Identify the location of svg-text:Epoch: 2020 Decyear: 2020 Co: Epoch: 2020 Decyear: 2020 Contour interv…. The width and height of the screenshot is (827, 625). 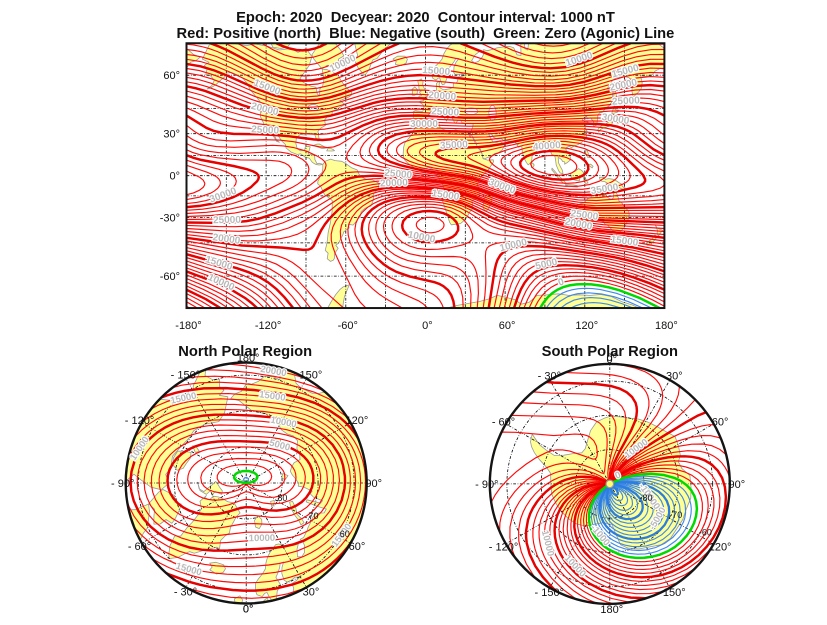
(425, 18).